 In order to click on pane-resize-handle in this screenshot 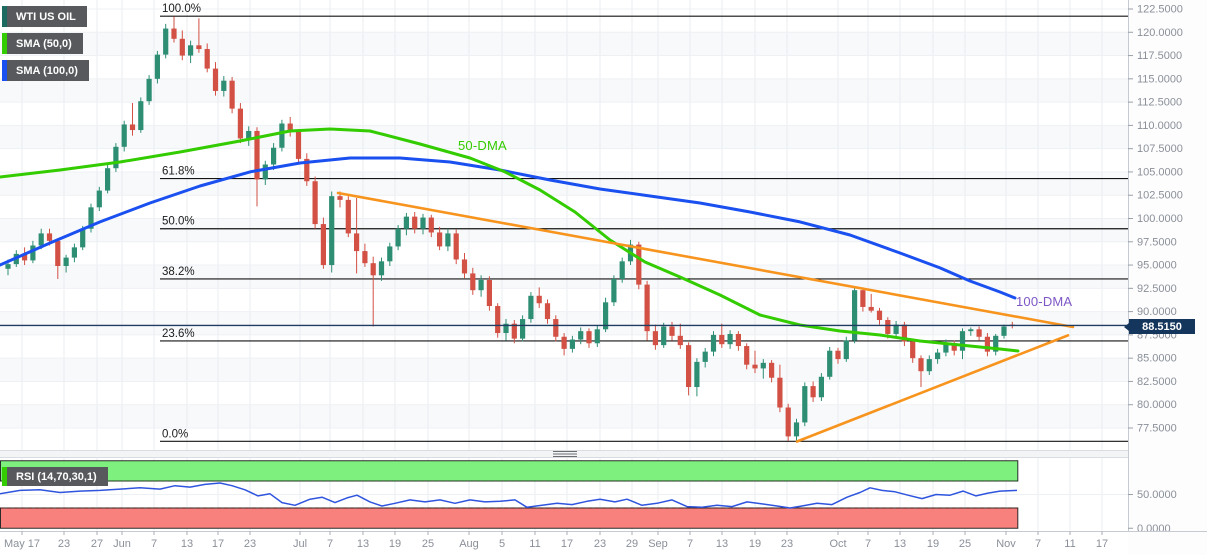, I will do `click(565, 454)`.